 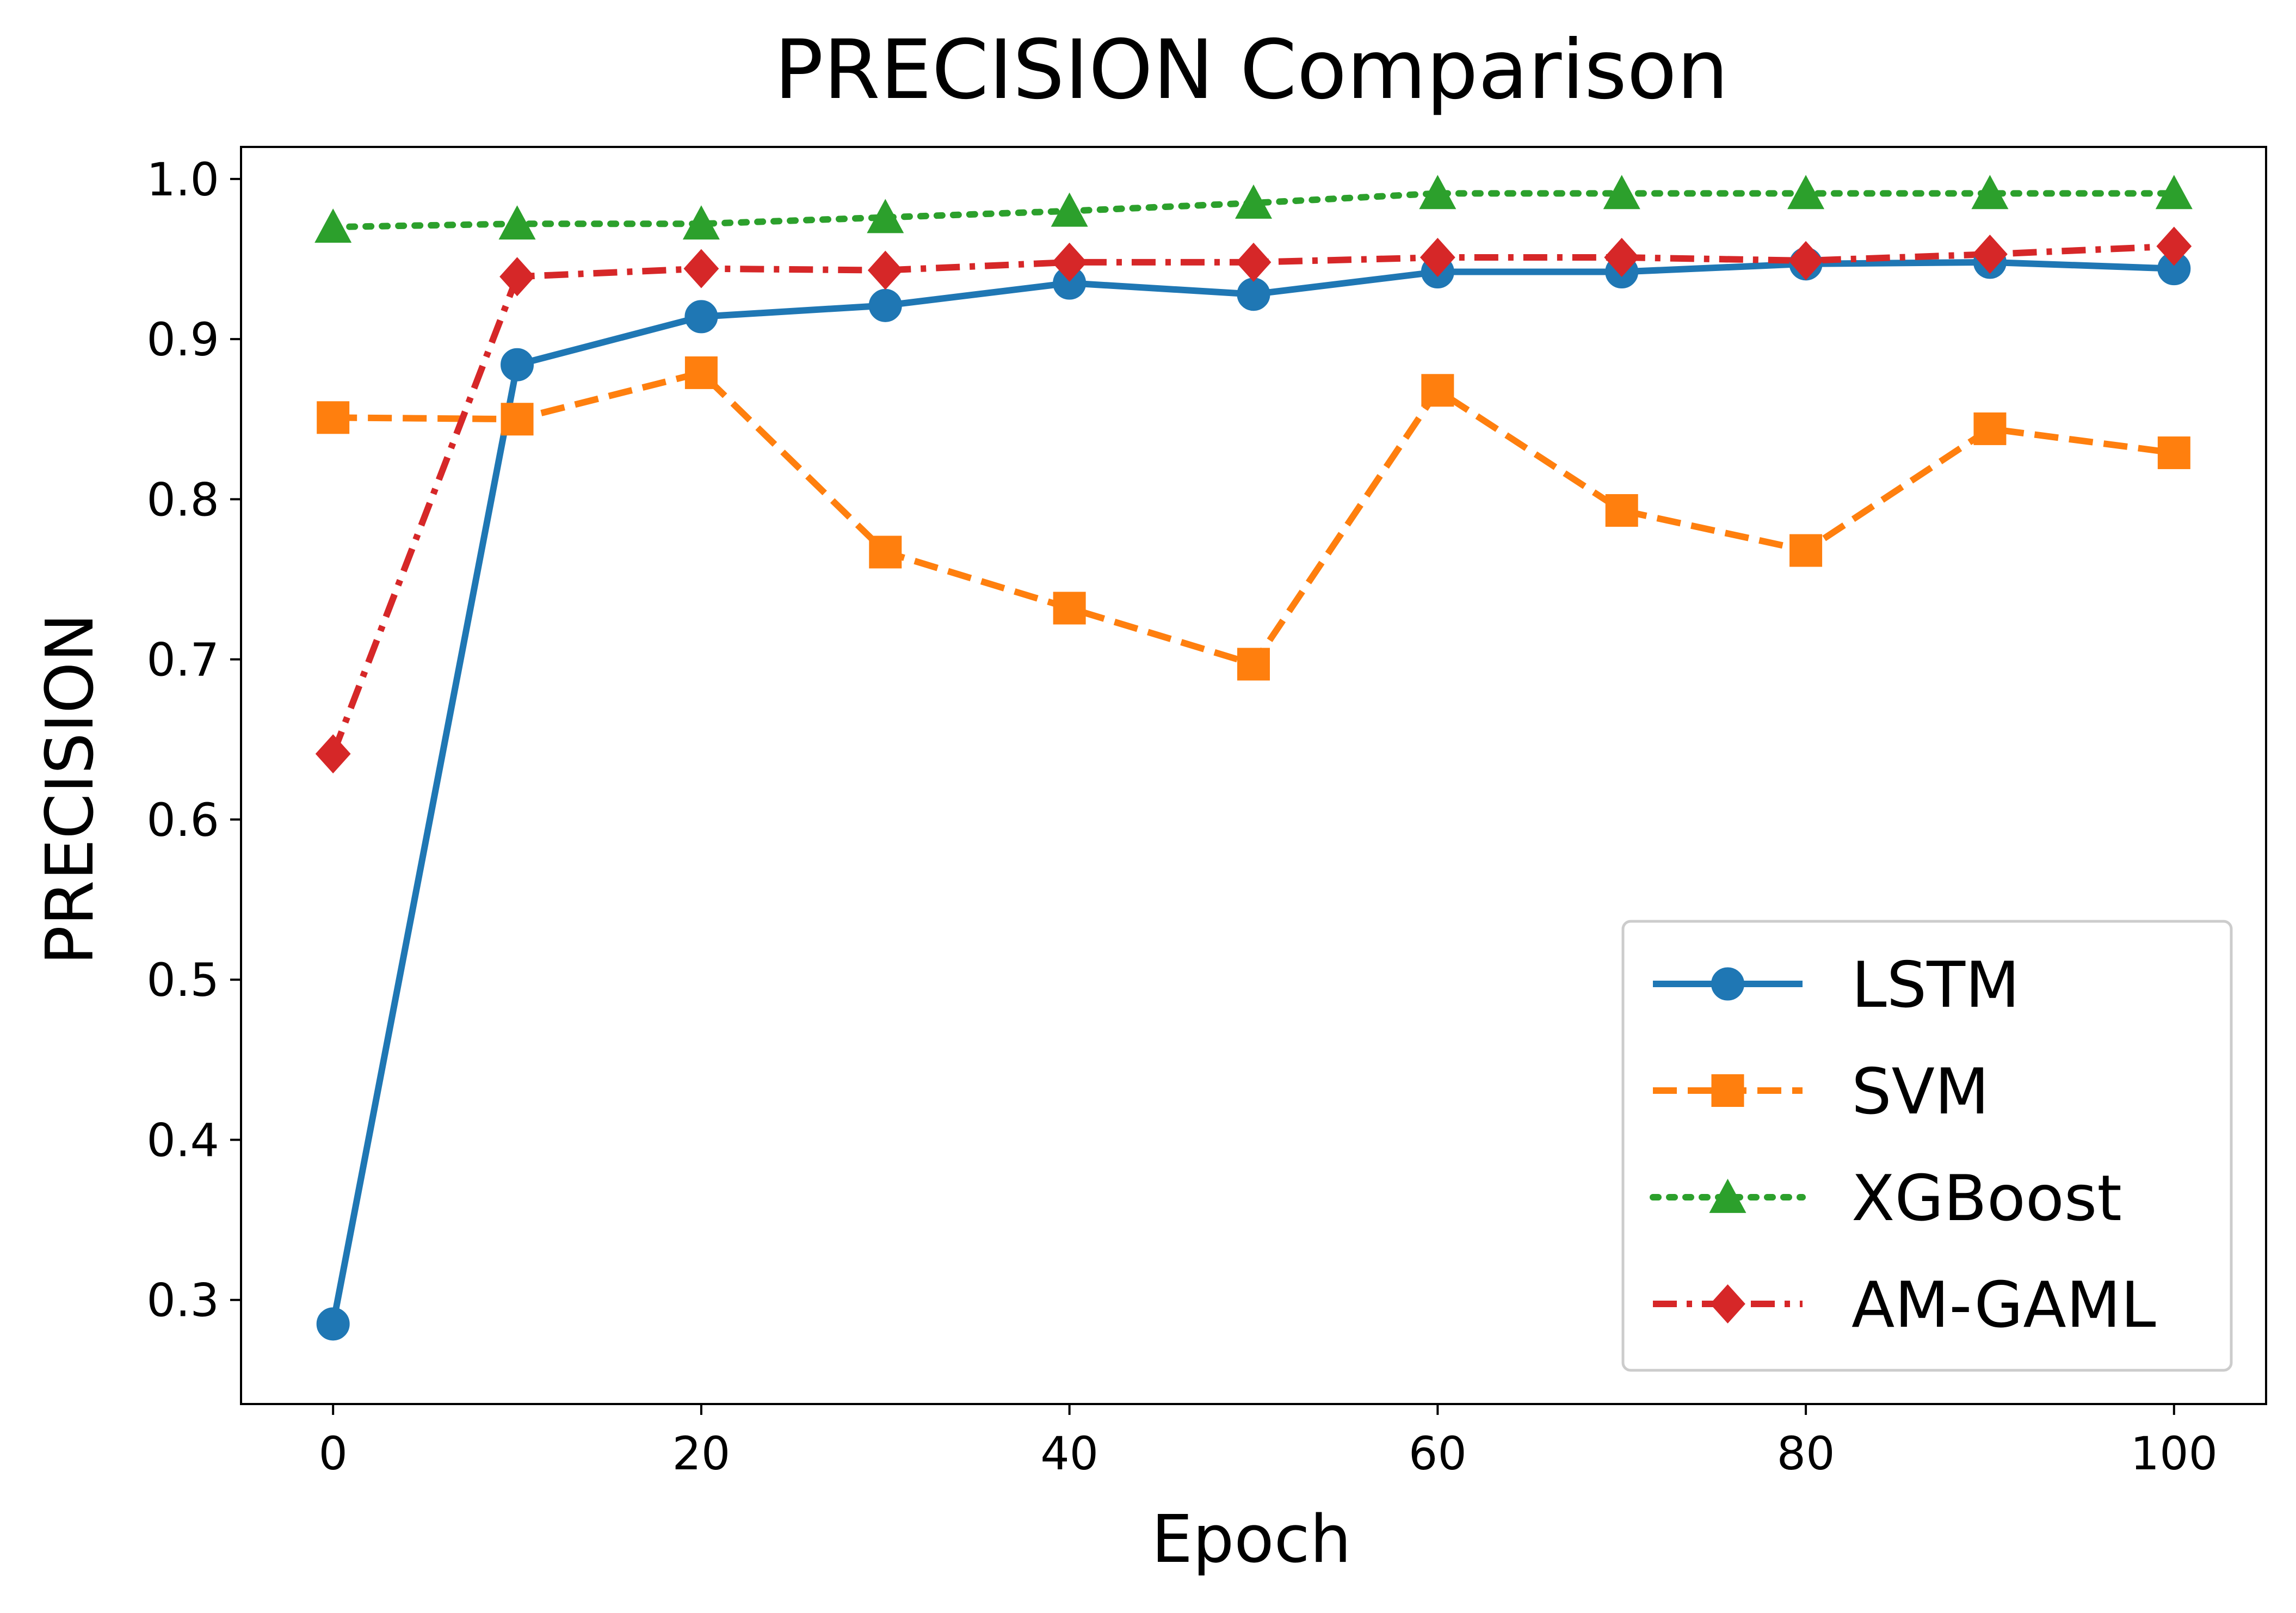 What do you see at coordinates (1727, 1090) in the screenshot?
I see `legend-marker-svm` at bounding box center [1727, 1090].